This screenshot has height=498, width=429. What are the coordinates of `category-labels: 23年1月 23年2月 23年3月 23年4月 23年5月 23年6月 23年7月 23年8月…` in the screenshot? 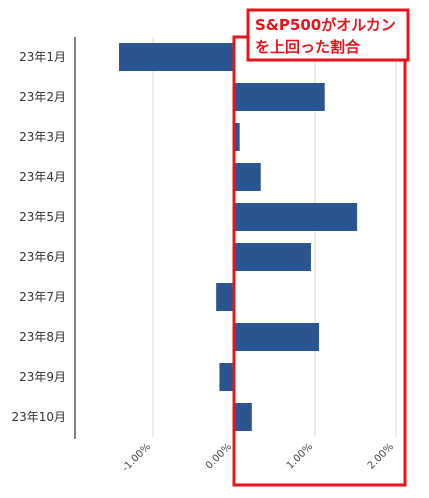 It's located at (38, 237).